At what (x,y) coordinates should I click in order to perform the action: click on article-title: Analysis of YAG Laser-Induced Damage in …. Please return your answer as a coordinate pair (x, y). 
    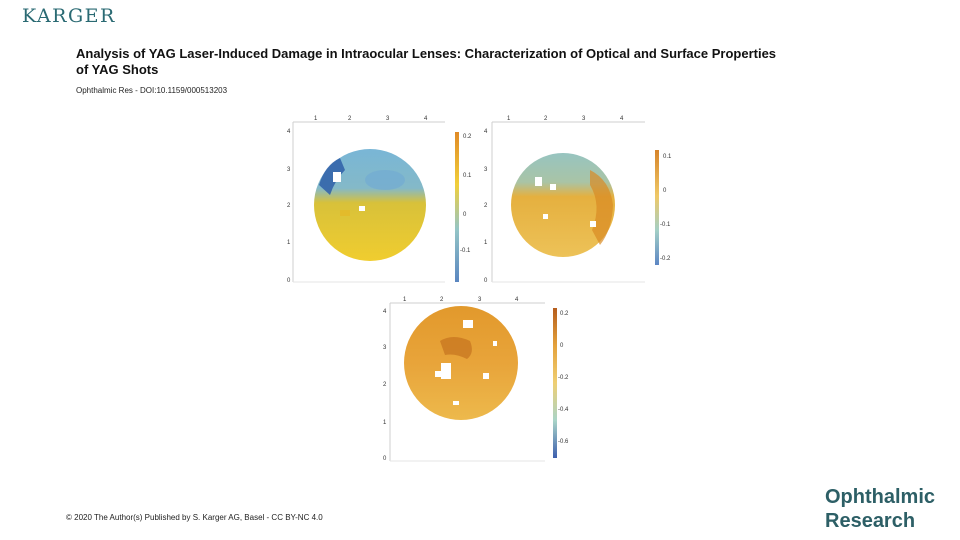
    Looking at the image, I should click on (486, 62).